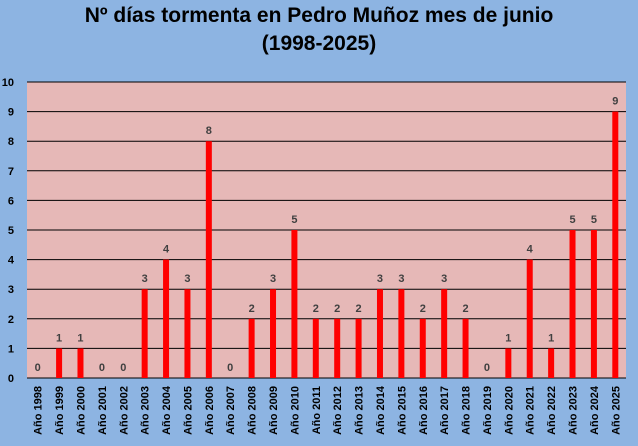  I want to click on x-tick-label: Año 2004, so click(167, 410).